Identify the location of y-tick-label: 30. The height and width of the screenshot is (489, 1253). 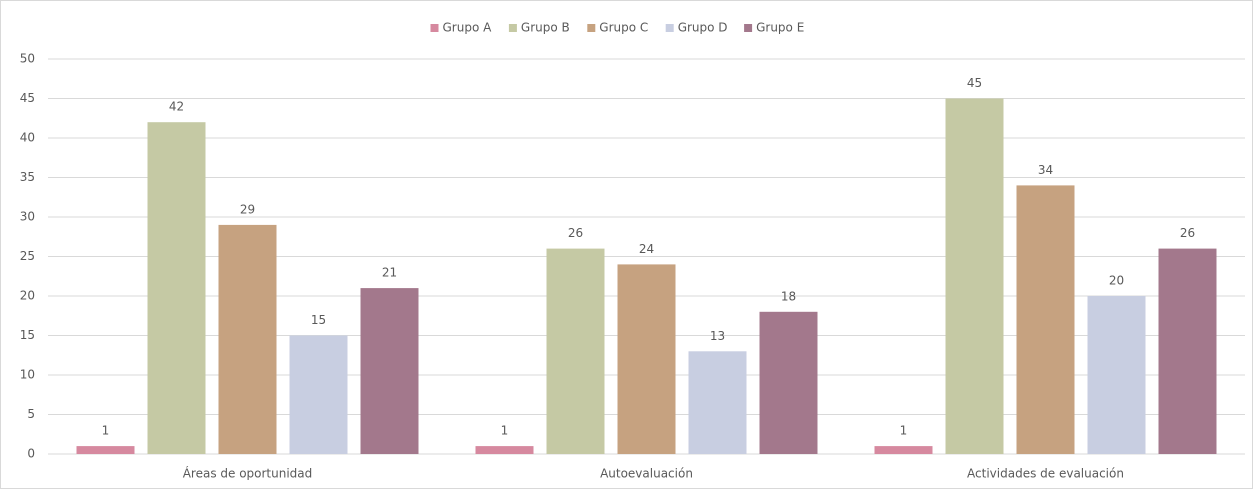
(27, 217).